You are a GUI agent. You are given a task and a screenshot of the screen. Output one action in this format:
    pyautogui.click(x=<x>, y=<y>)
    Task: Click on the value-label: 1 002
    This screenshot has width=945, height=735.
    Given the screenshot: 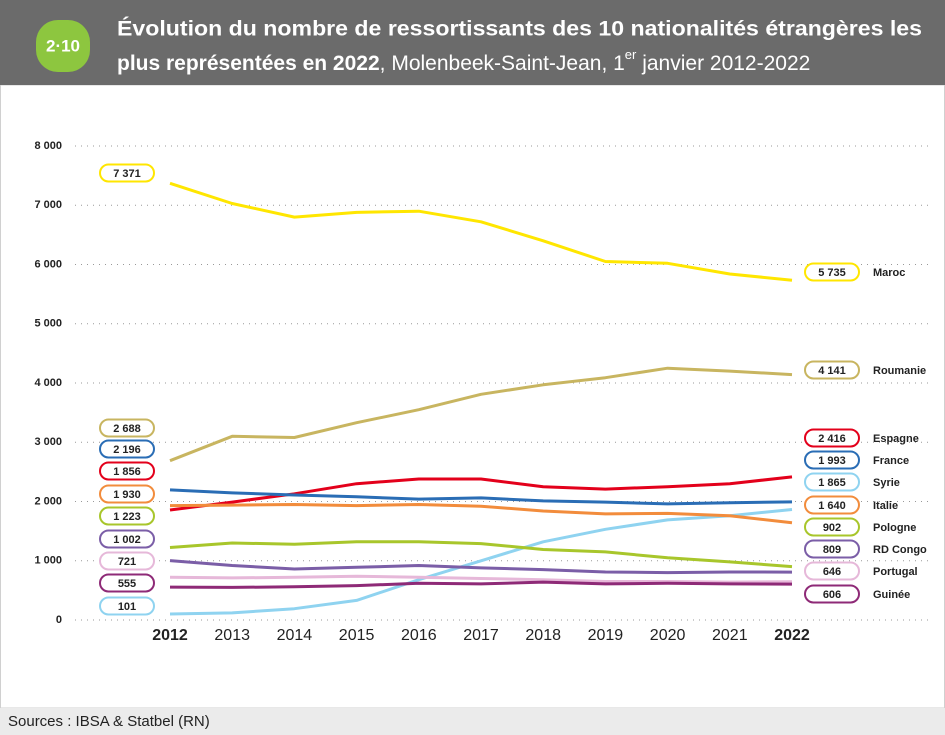 What is the action you would take?
    pyautogui.click(x=127, y=540)
    